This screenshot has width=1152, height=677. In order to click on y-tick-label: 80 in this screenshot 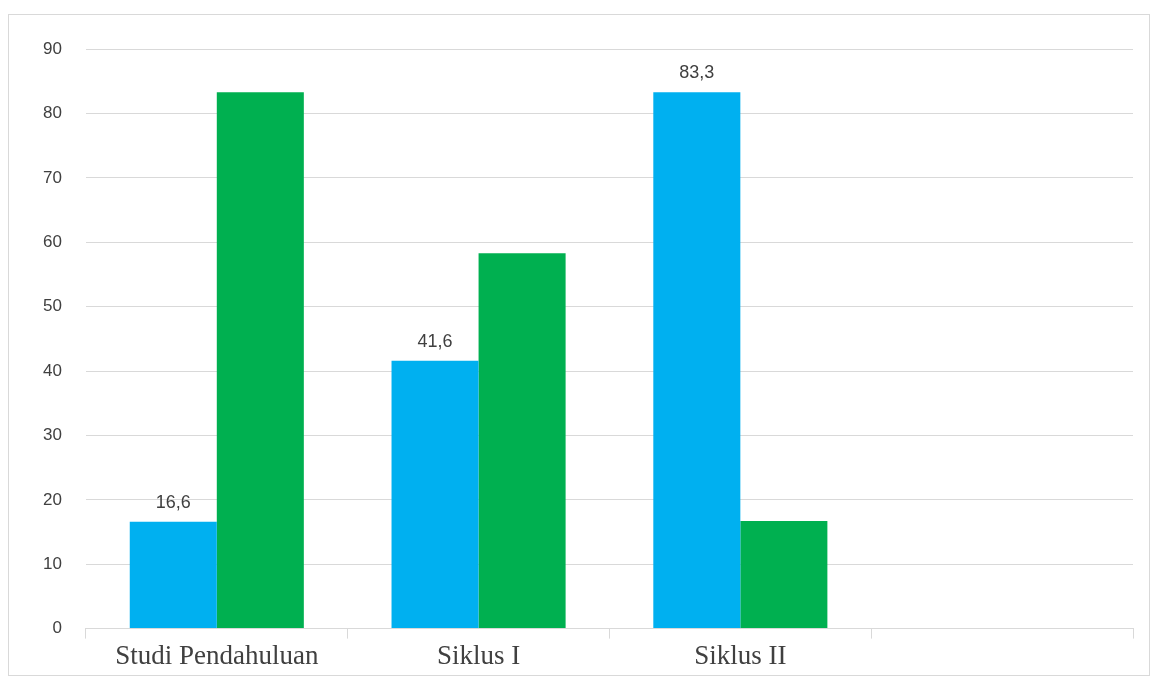, I will do `click(52, 113)`.